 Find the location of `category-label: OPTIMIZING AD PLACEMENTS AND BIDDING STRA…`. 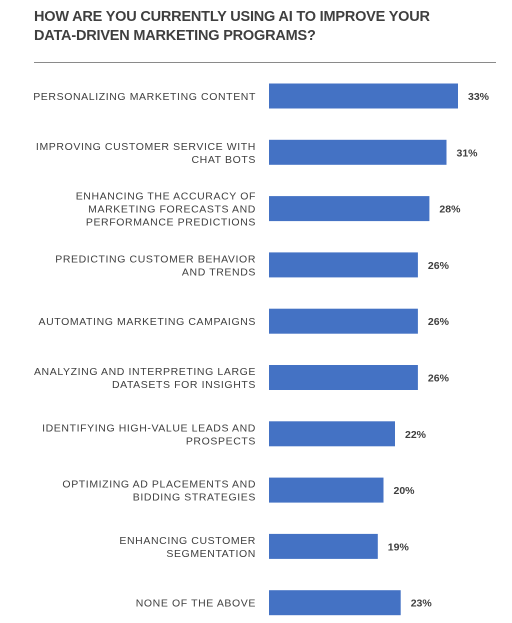

category-label: OPTIMIZING AD PLACEMENTS AND BIDDING STRA… is located at coordinates (159, 491).